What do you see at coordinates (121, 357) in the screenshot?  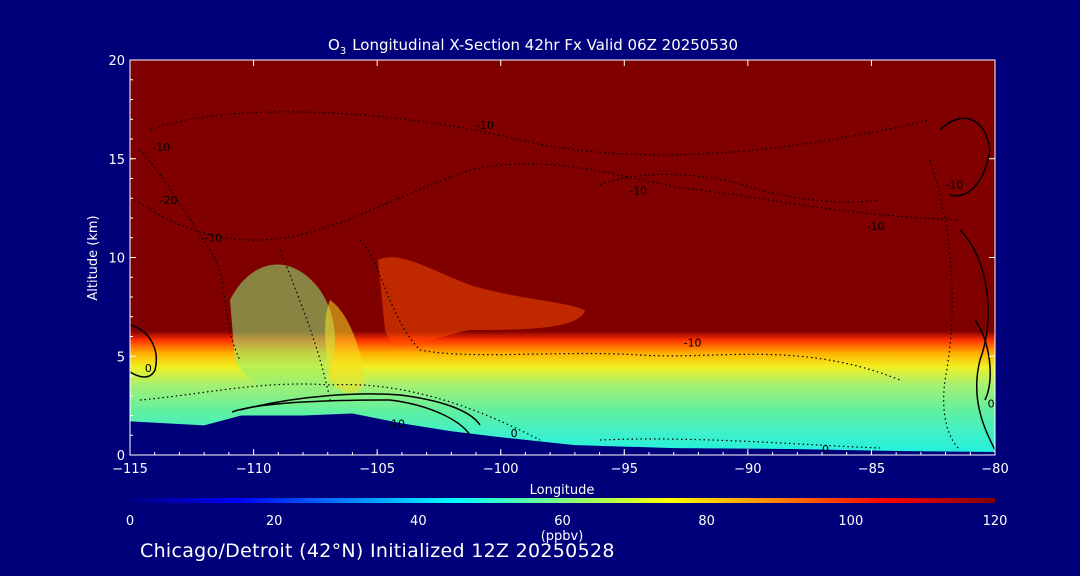 I see `y-tick-label: 5` at bounding box center [121, 357].